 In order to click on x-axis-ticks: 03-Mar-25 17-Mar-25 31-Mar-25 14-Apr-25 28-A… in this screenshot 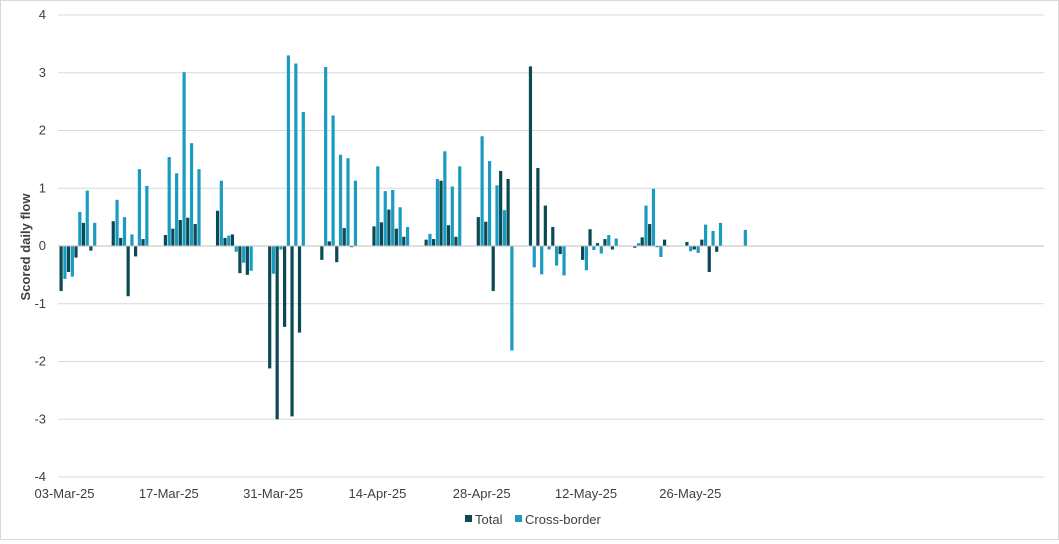, I will do `click(378, 493)`.